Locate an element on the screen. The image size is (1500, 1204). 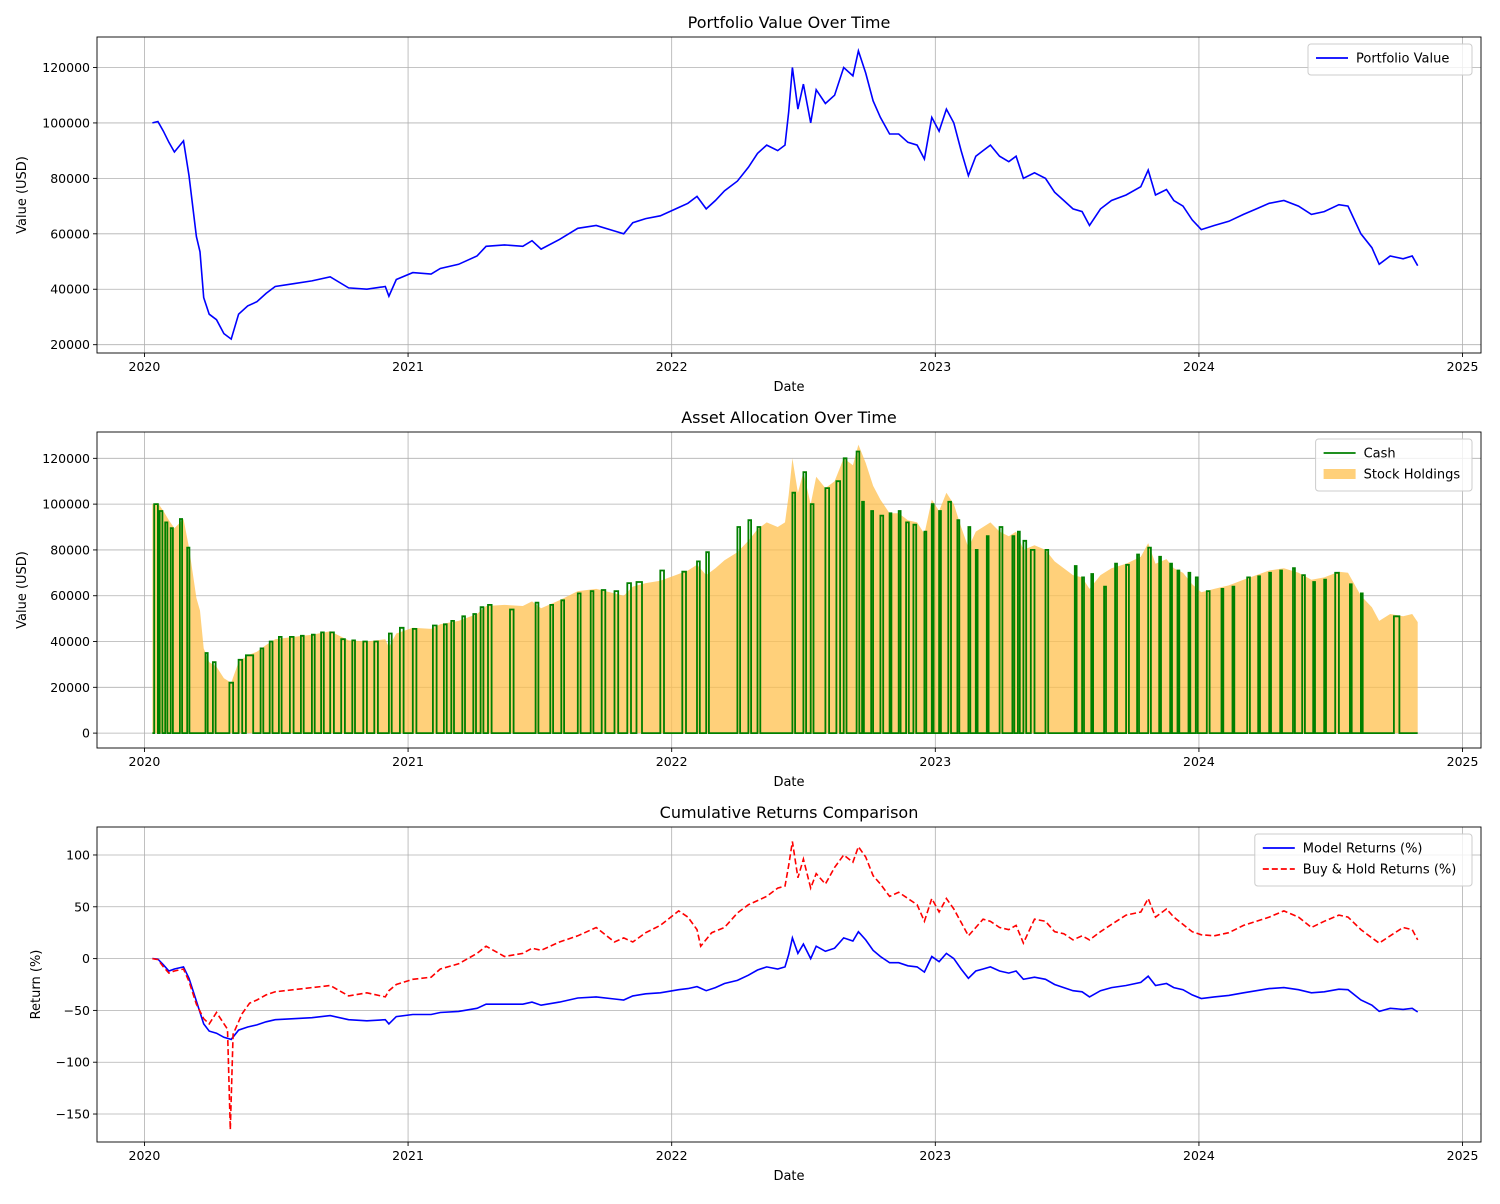
y-tick-label: −50 is located at coordinates (77, 1010).